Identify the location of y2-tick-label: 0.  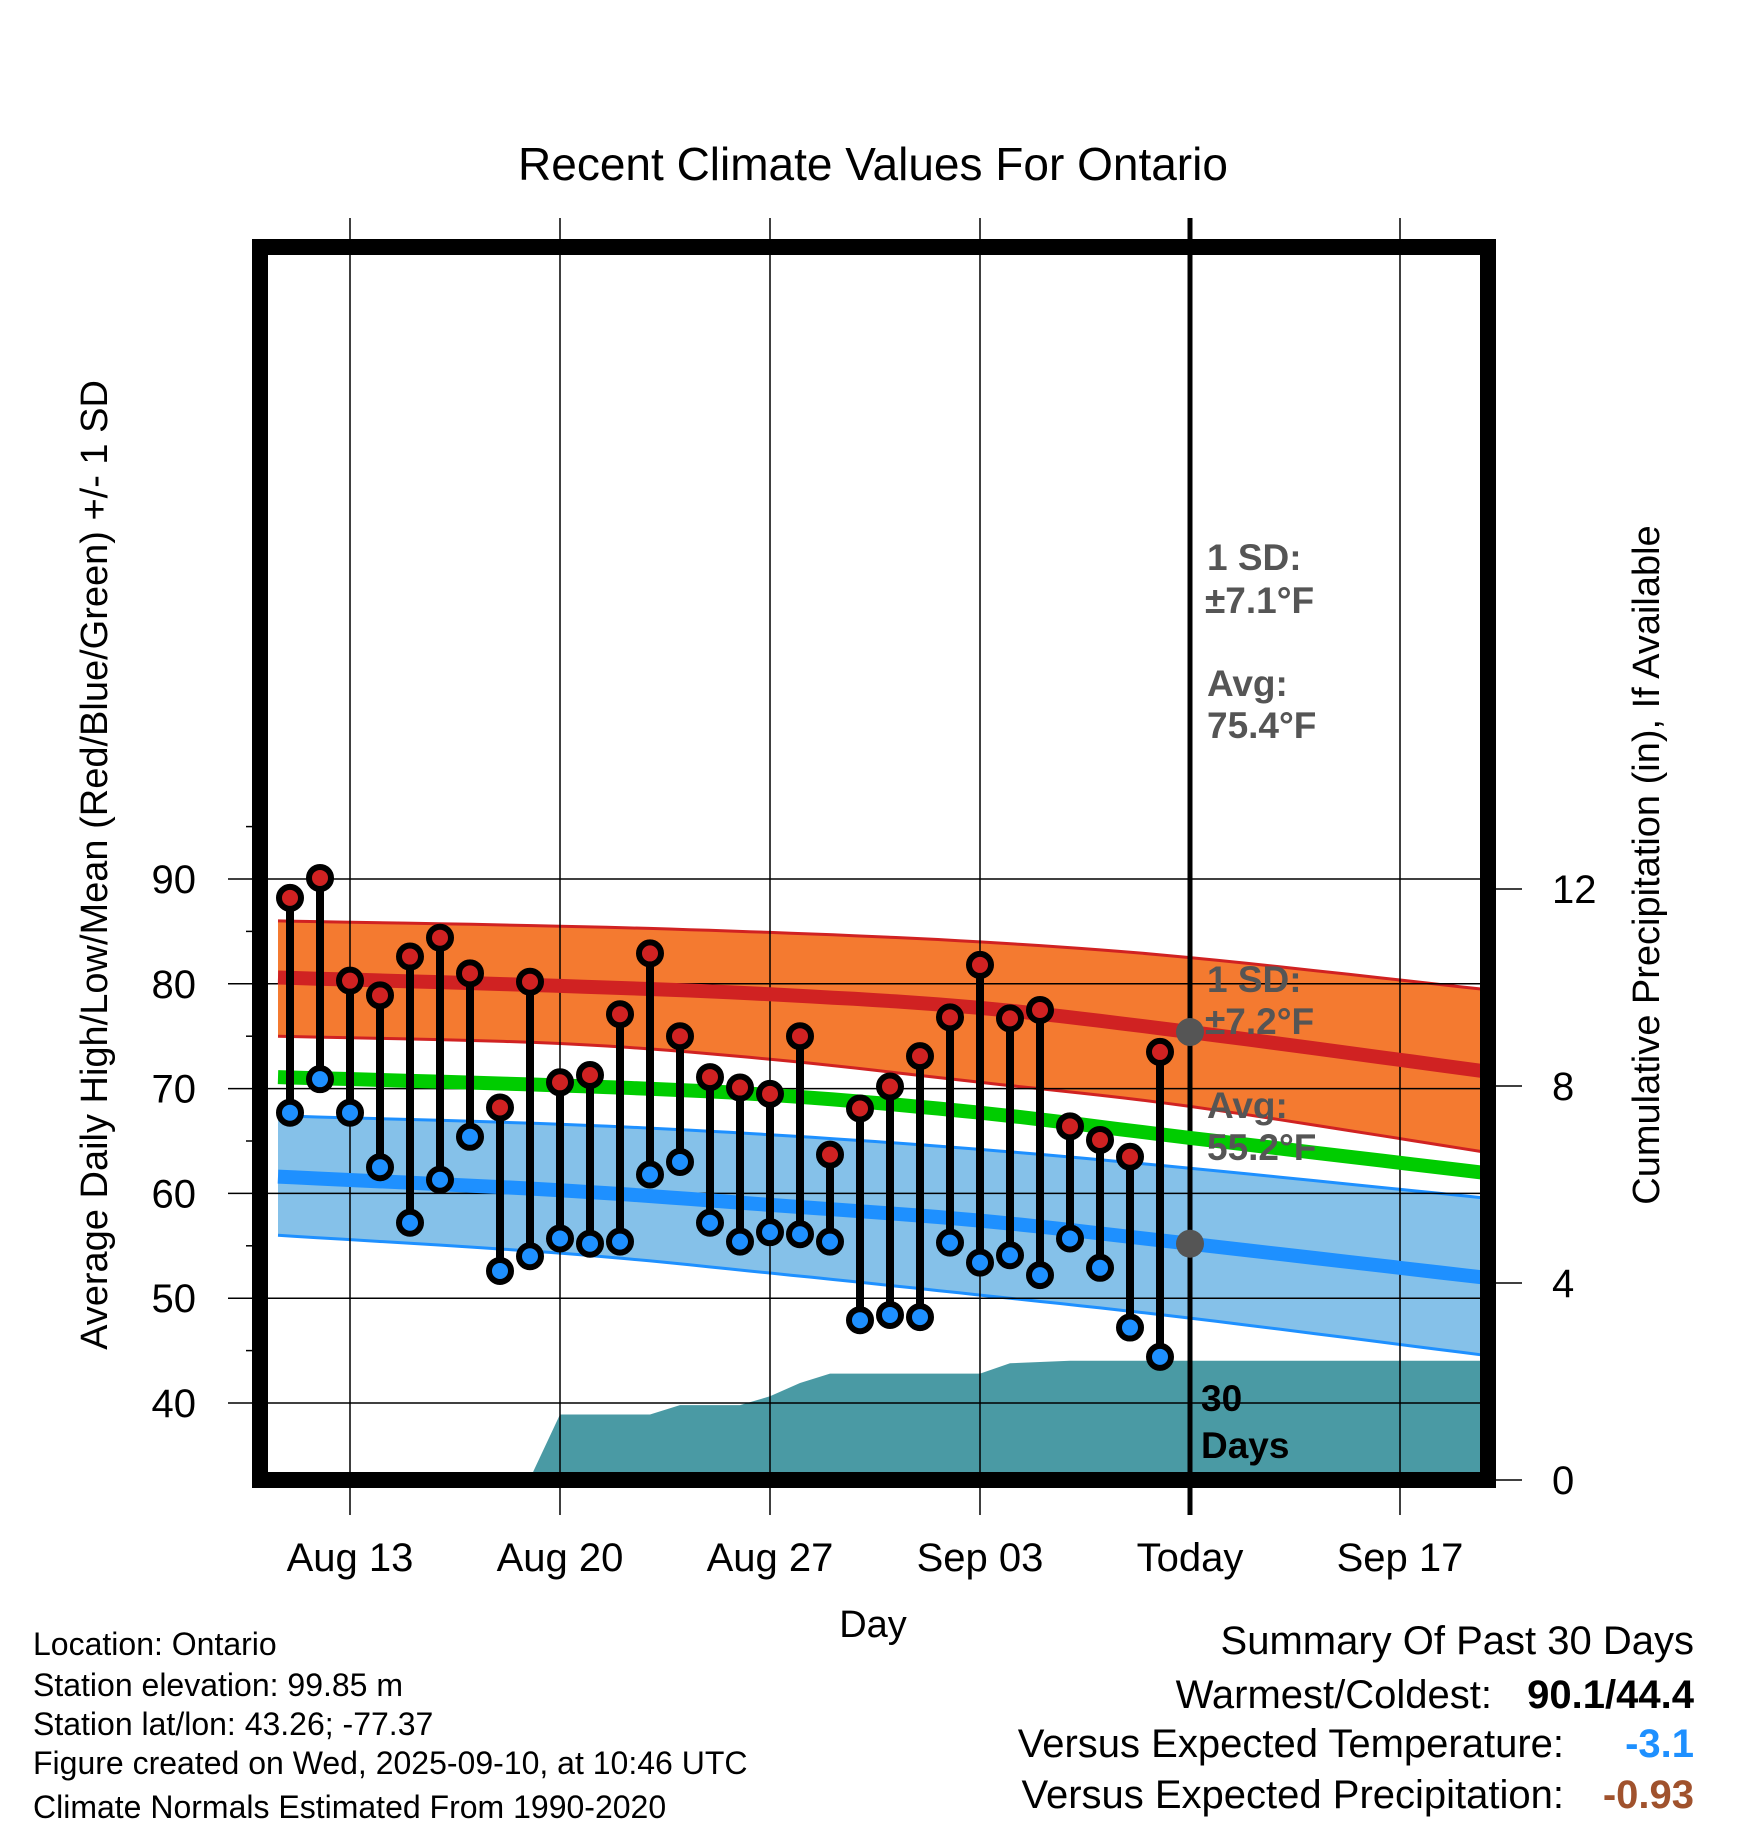
(1563, 1481).